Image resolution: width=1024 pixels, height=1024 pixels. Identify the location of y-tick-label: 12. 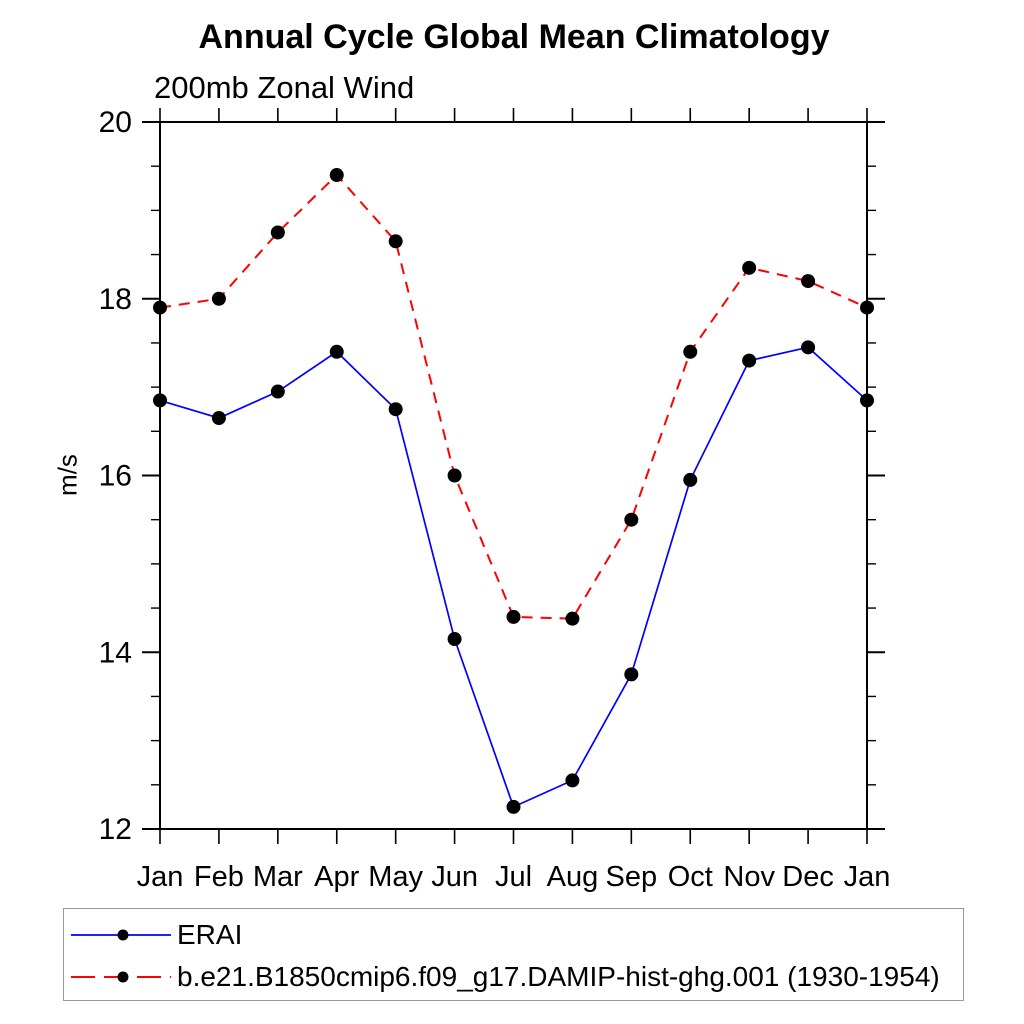
(115, 829).